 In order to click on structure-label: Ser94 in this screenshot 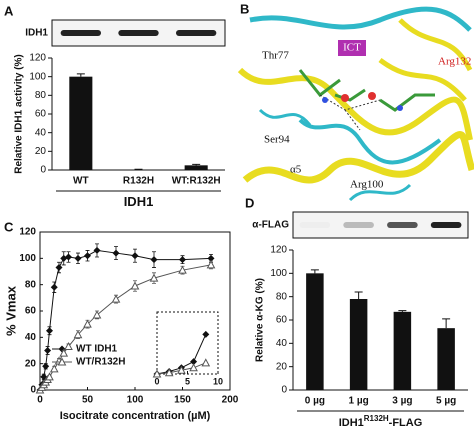, I will do `click(277, 140)`.